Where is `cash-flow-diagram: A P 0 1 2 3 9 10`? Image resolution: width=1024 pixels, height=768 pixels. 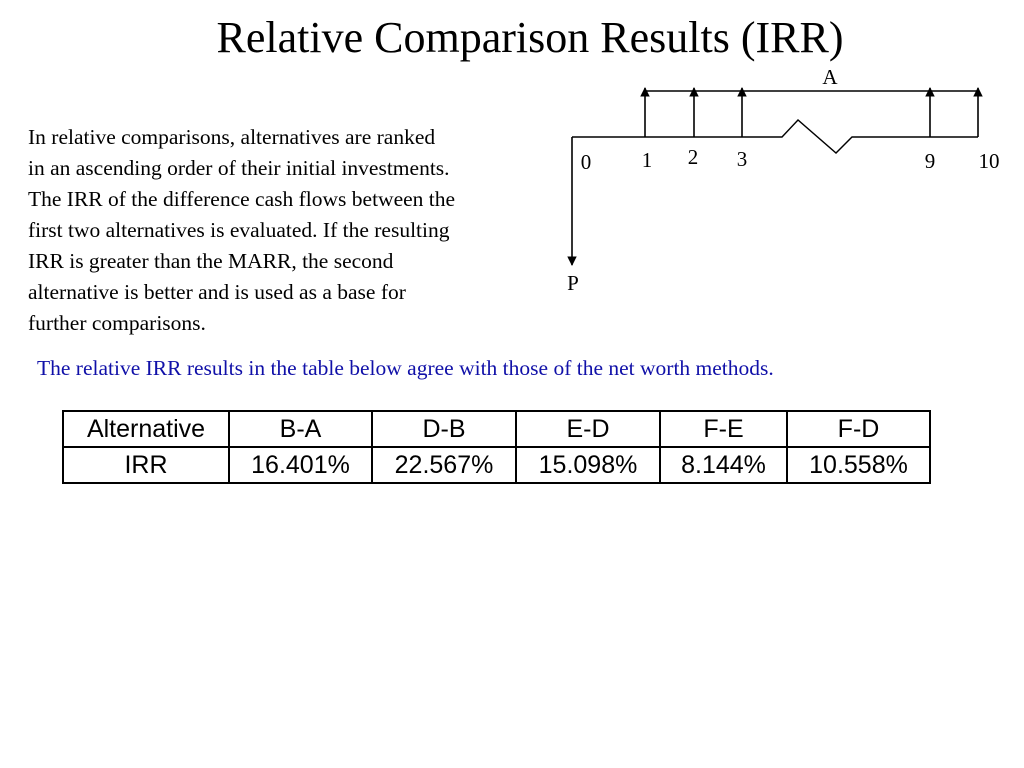 cash-flow-diagram: A P 0 1 2 3 9 10 is located at coordinates (783, 180).